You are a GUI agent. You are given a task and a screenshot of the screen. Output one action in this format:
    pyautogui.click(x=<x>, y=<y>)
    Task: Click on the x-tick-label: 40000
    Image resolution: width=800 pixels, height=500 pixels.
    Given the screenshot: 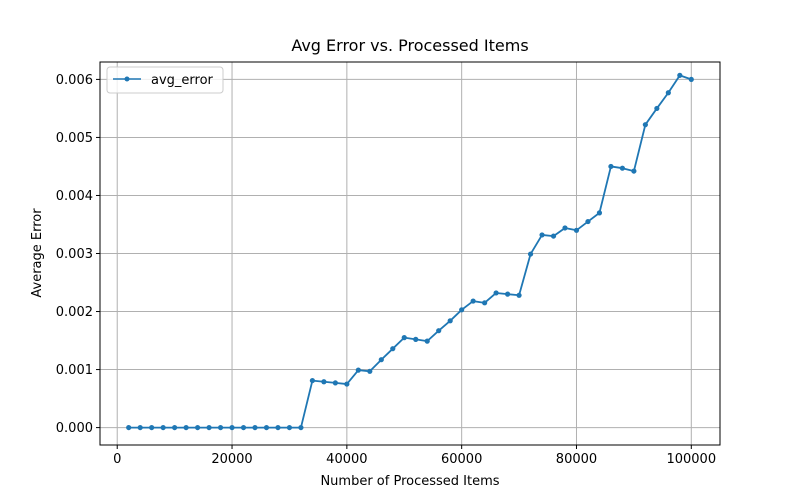 What is the action you would take?
    pyautogui.click(x=346, y=459)
    